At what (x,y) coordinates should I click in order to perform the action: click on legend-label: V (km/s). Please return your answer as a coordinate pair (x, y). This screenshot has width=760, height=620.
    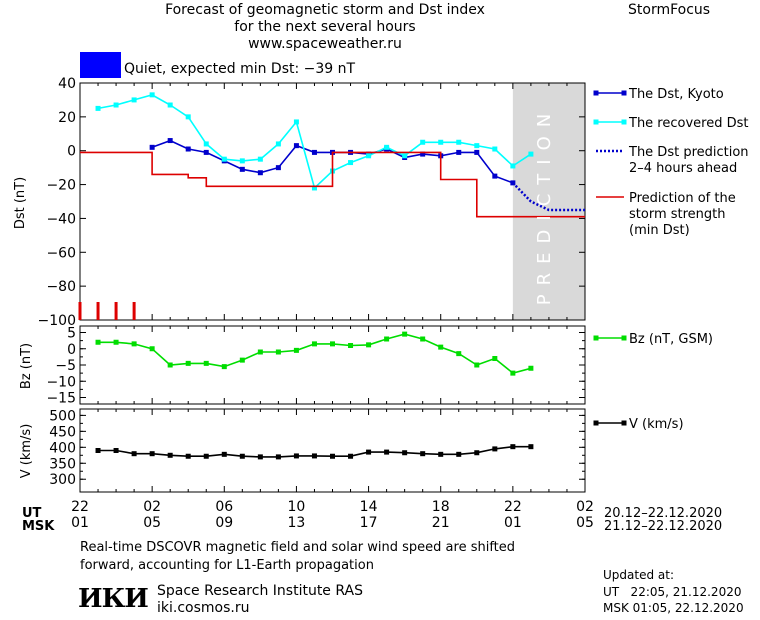
    Looking at the image, I should click on (656, 424).